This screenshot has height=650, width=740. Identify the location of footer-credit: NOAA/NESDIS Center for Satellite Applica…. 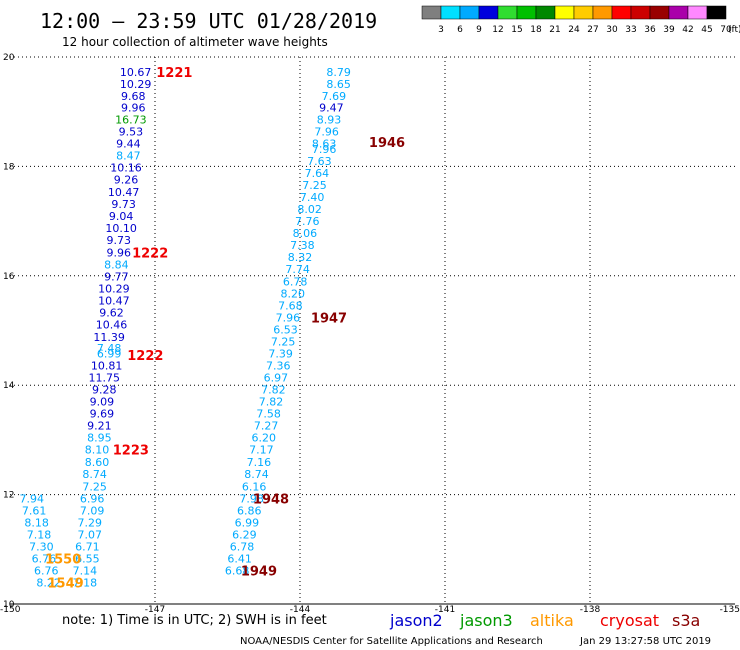
(391, 641).